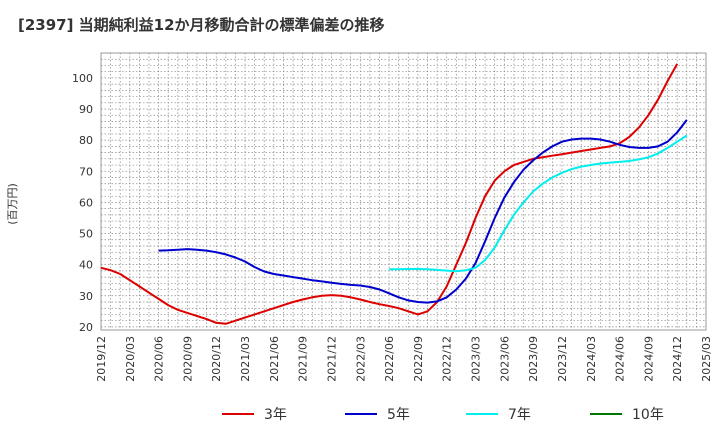  I want to click on y-tick-label: 90, so click(86, 109).